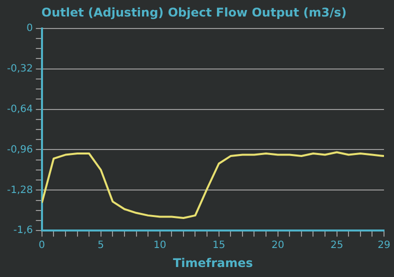 The width and height of the screenshot is (394, 277). I want to click on y-tick-label: -1,28, so click(20, 190).